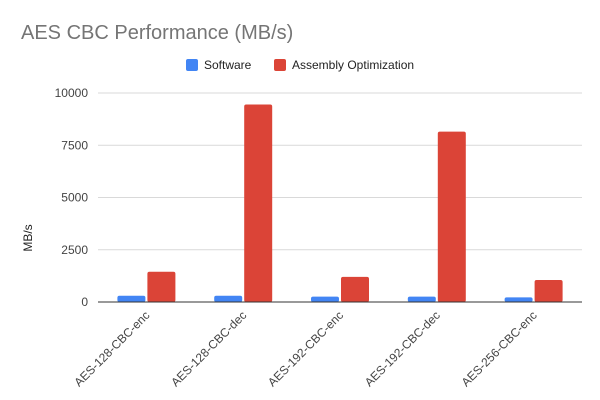 The height and width of the screenshot is (400, 600). I want to click on legend-label: Assembly Optimization, so click(353, 65).